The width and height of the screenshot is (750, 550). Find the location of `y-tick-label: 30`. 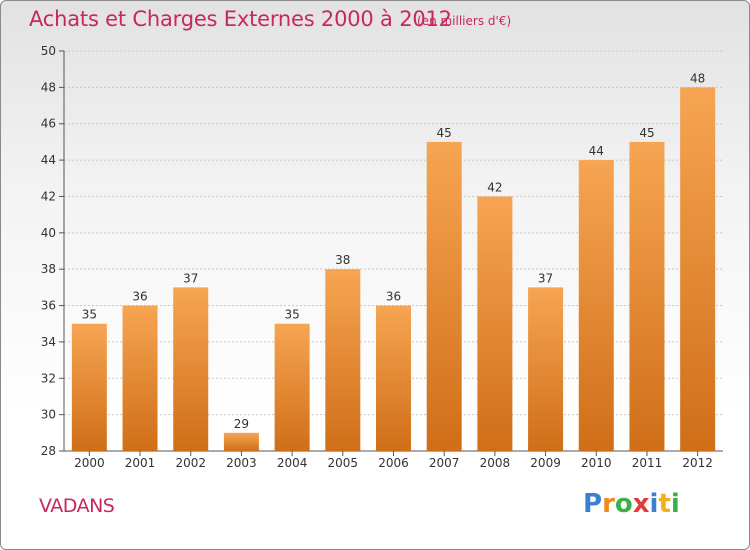

y-tick-label: 30 is located at coordinates (48, 415).